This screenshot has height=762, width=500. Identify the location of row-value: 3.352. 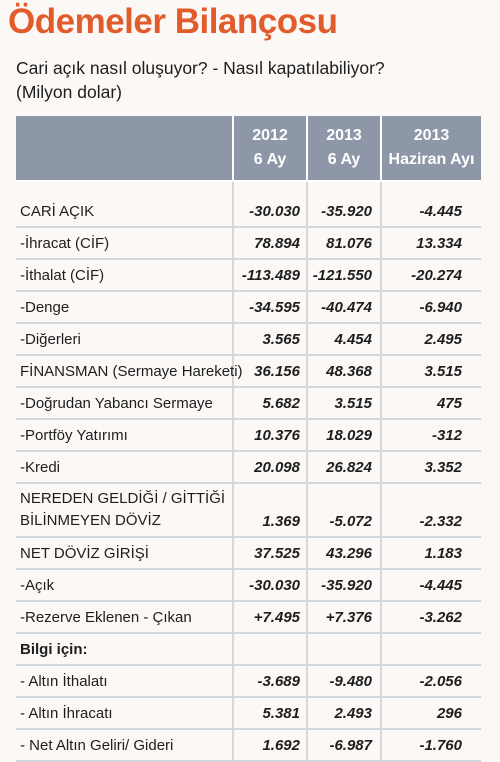
(443, 467).